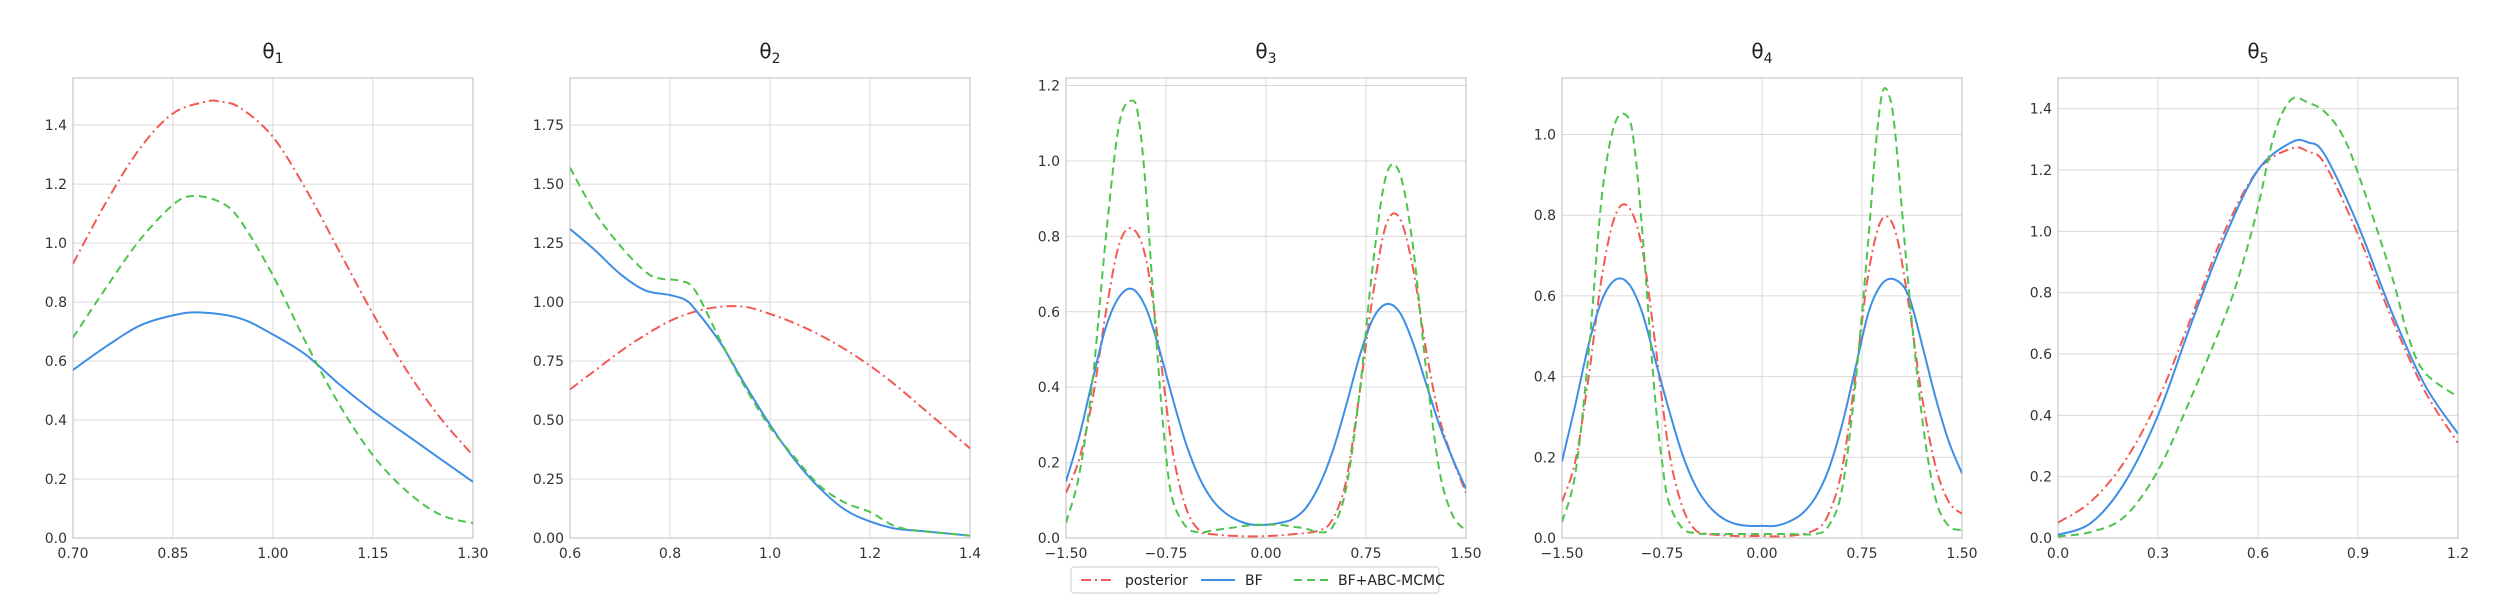 The image size is (2500, 600). What do you see at coordinates (2058, 554) in the screenshot?
I see `x-tick-label: 0.0` at bounding box center [2058, 554].